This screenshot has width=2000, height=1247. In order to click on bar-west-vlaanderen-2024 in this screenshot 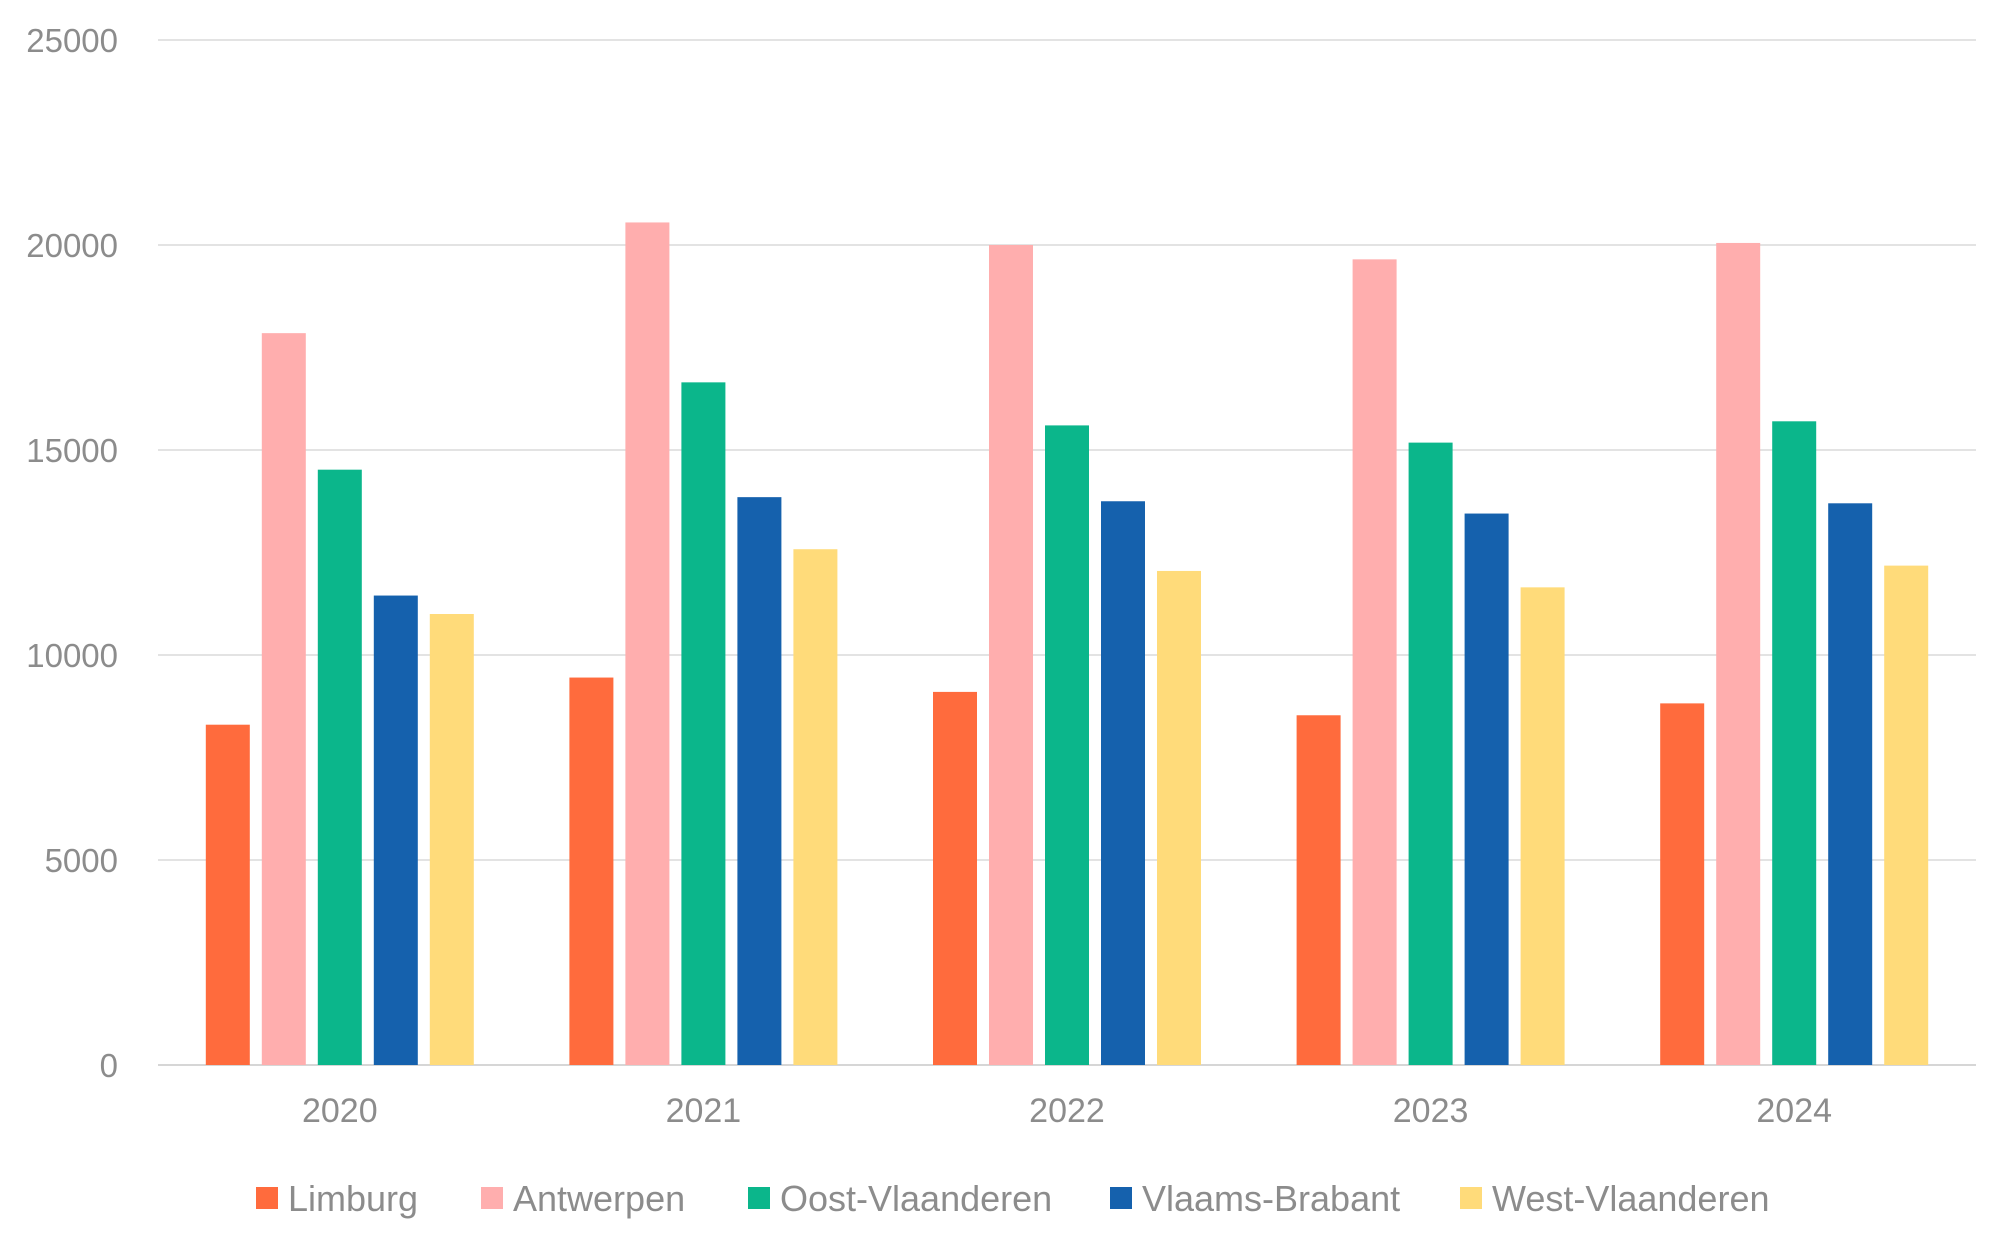, I will do `click(1906, 815)`.